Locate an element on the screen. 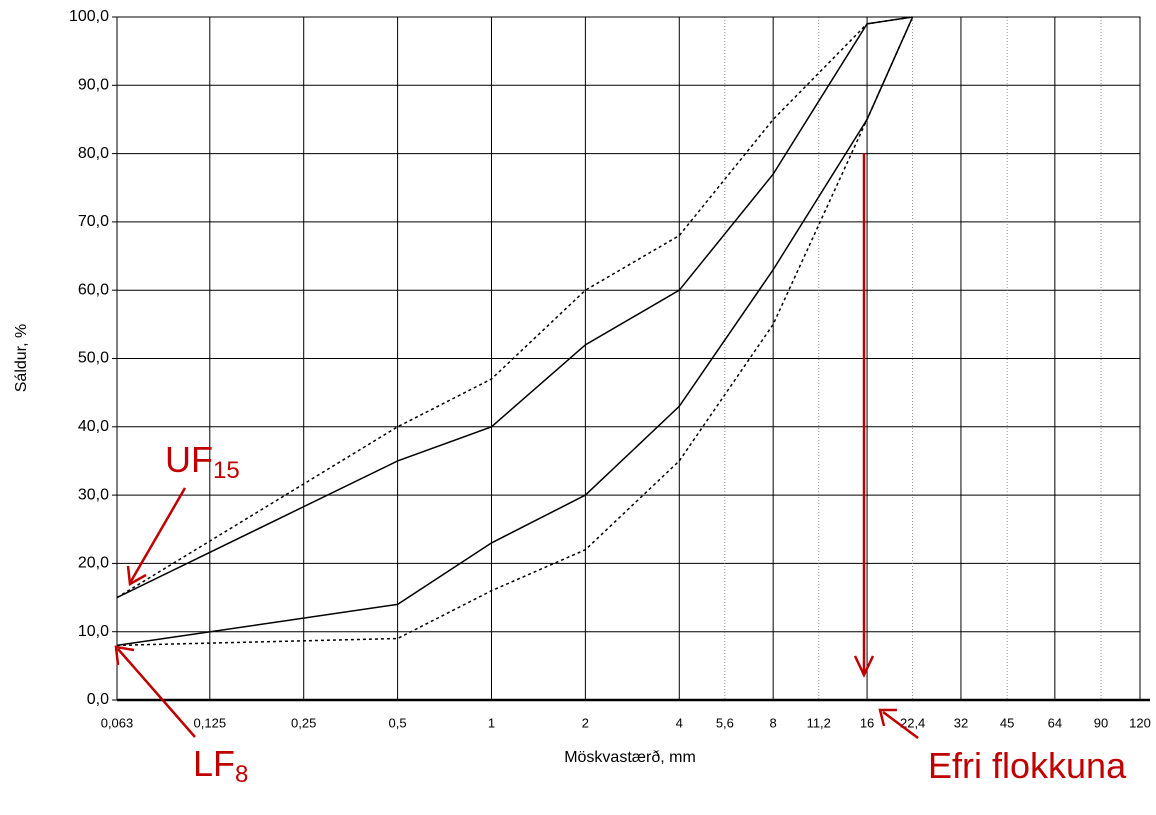 The height and width of the screenshot is (815, 1156). y-axis-label: Sáldur, % is located at coordinates (21, 358).